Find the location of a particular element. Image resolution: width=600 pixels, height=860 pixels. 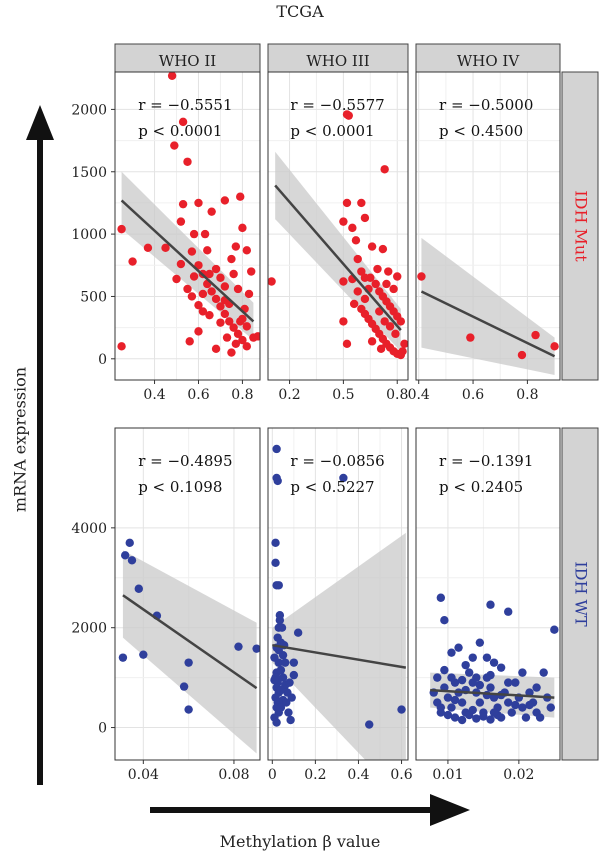

facet-label-2: WHO IV is located at coordinates (488, 61).